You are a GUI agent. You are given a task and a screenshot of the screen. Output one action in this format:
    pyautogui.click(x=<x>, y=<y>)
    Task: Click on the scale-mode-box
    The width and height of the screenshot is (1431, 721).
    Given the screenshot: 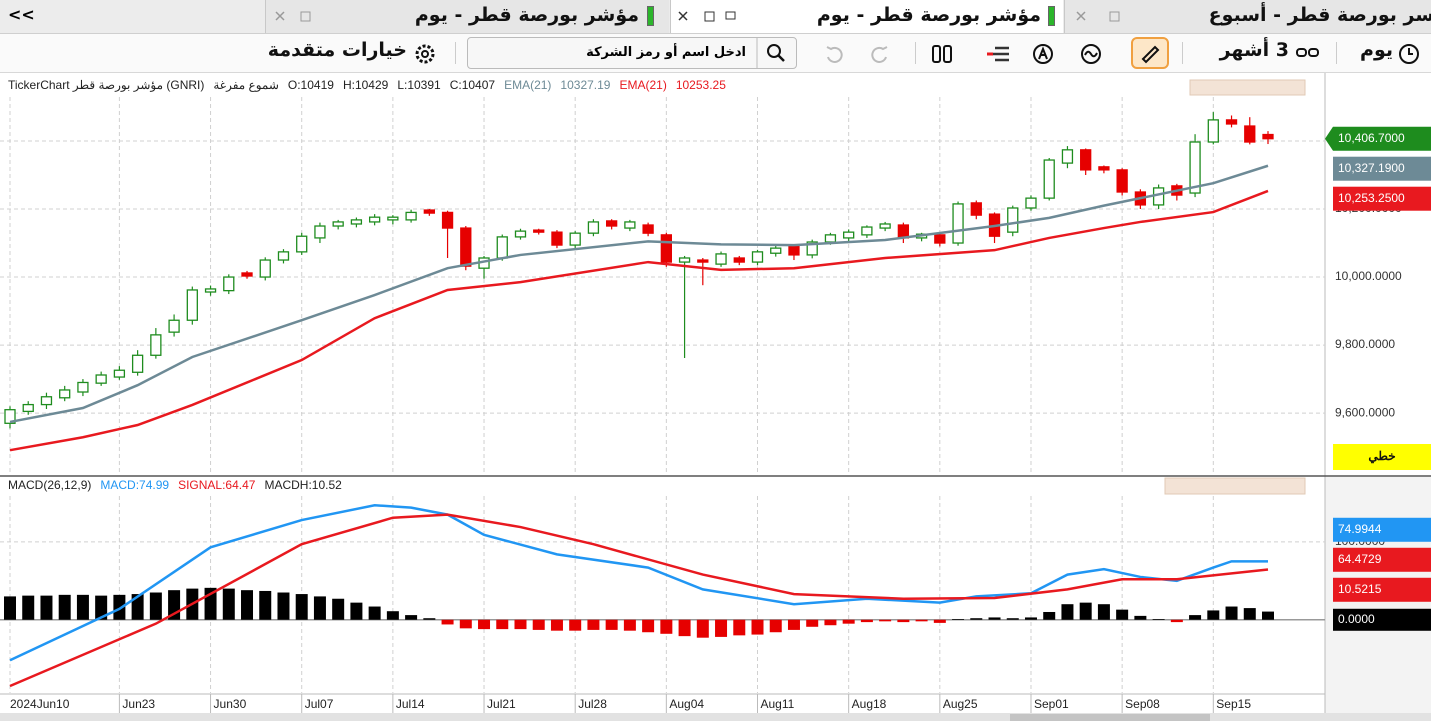 What is the action you would take?
    pyautogui.click(x=1382, y=457)
    